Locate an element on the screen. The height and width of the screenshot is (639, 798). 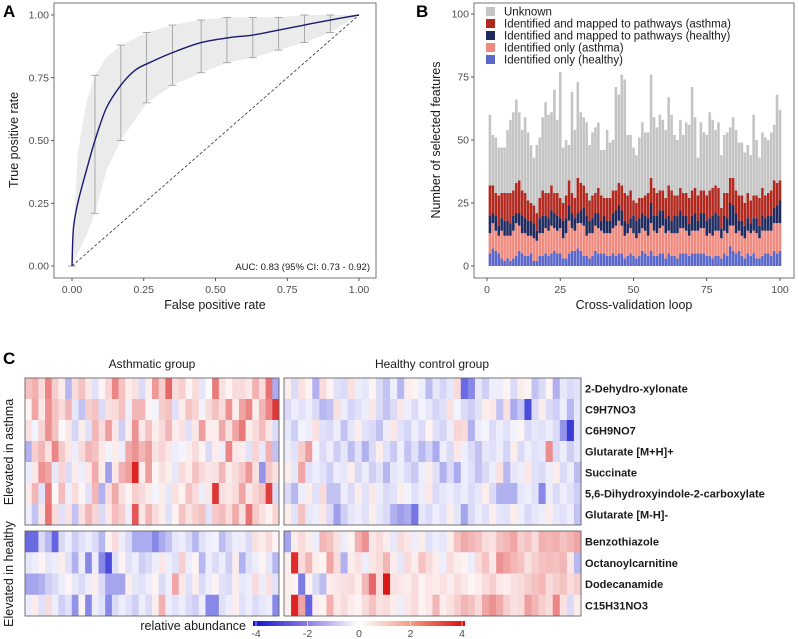
x-tick-label: 0.50 is located at coordinates (215, 290).